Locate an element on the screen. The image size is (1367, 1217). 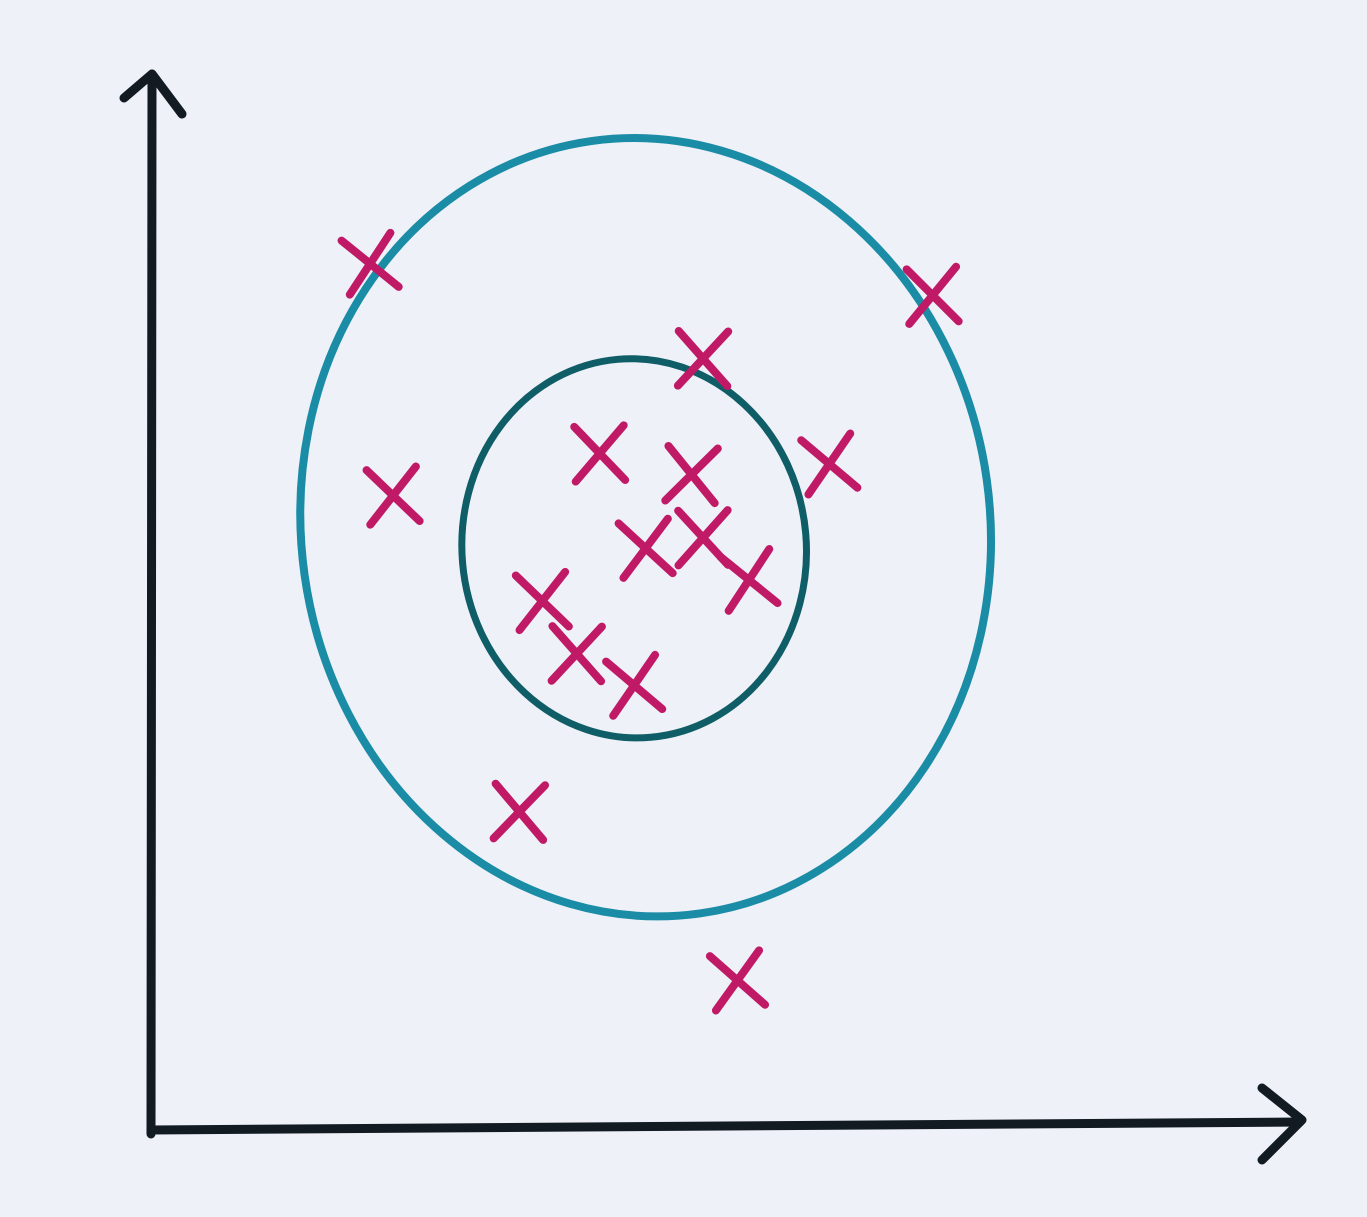
x-axis-arrowhead is located at coordinates (1282, 1124).